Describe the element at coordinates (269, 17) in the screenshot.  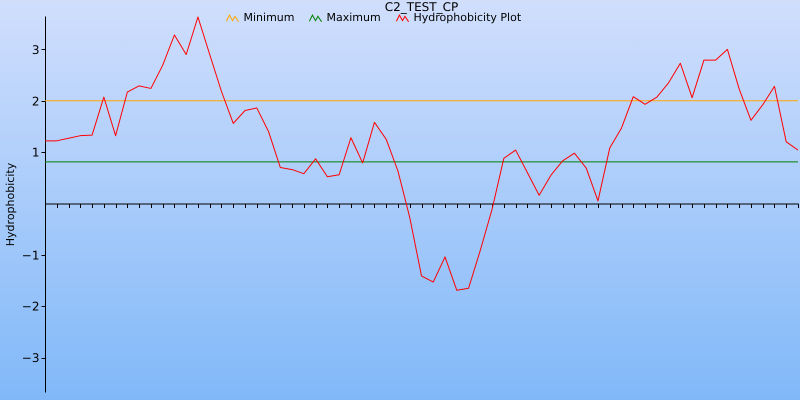
I see `legend-label: Minimum` at that location.